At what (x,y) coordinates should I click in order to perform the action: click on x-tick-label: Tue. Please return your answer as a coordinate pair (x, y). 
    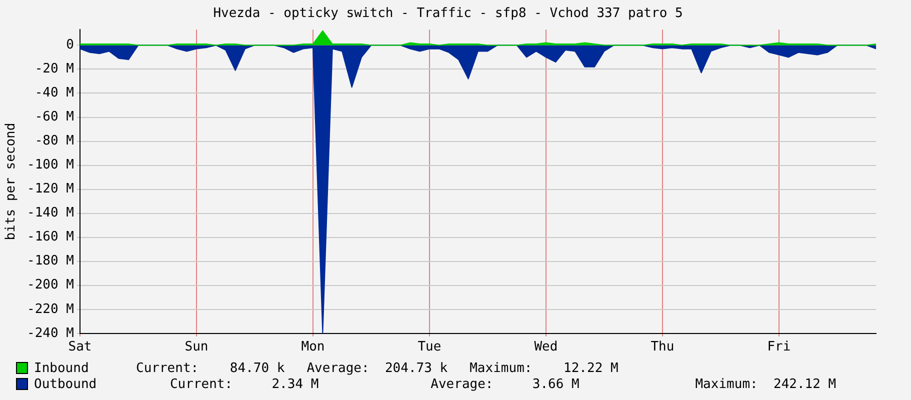
    Looking at the image, I should click on (430, 347).